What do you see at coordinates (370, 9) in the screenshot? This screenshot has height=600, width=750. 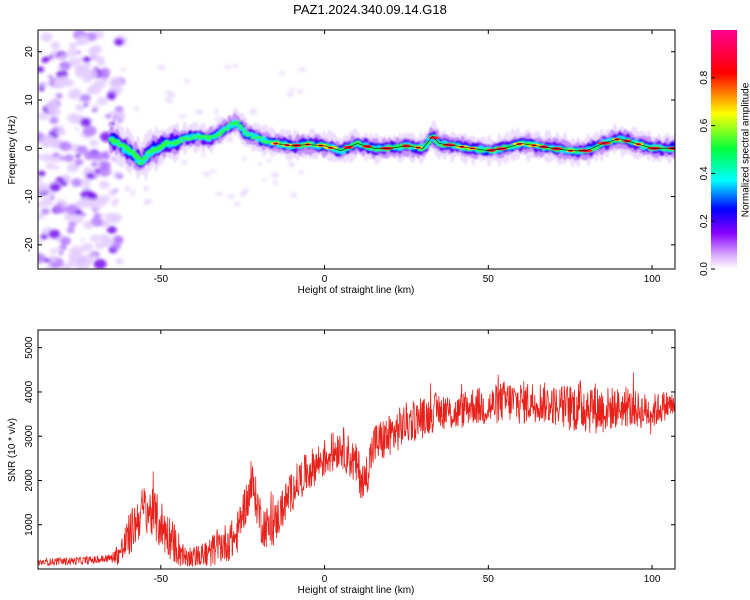 I see `chart-title: PAZ1.2024.340.09.14.G18` at bounding box center [370, 9].